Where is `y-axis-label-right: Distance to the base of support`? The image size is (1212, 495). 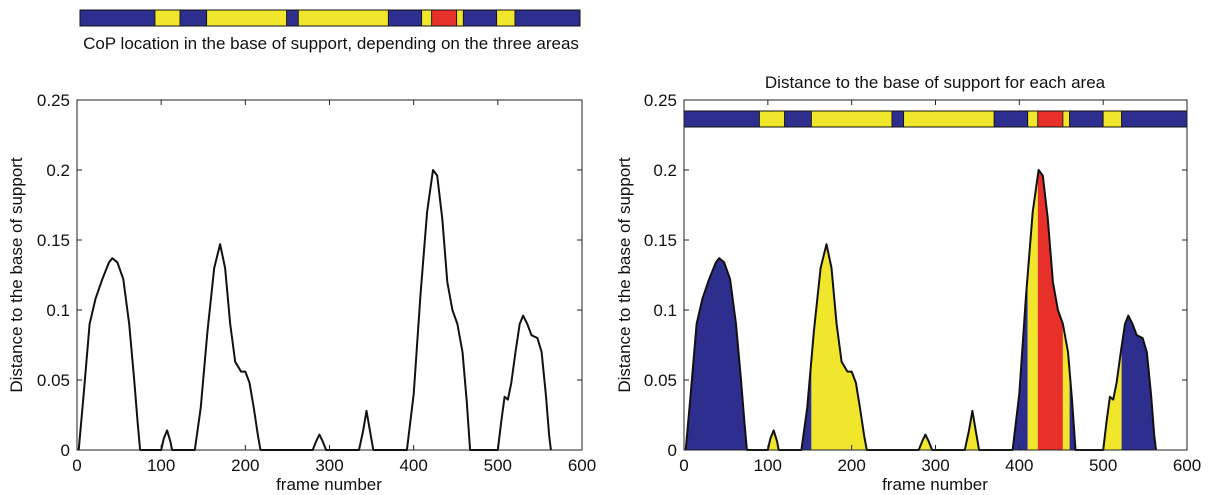 y-axis-label-right: Distance to the base of support is located at coordinates (624, 275).